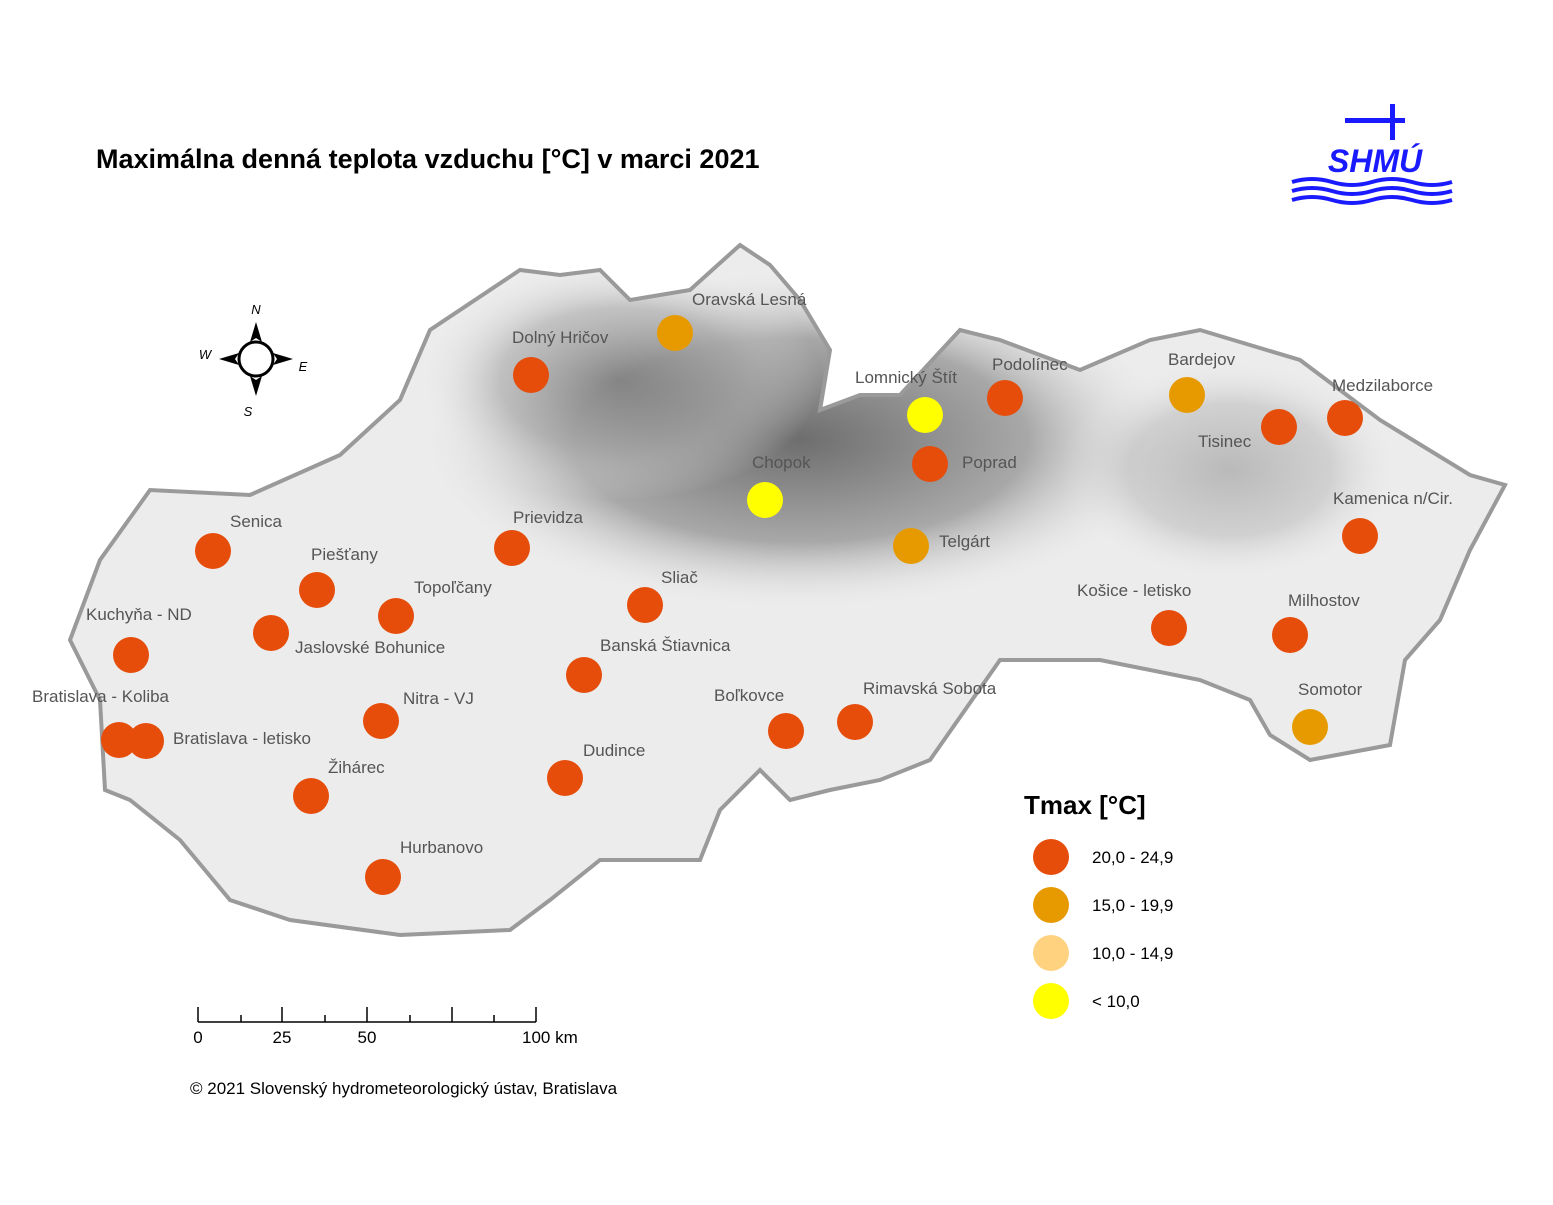  What do you see at coordinates (1030, 364) in the screenshot?
I see `station-label: Podolínec` at bounding box center [1030, 364].